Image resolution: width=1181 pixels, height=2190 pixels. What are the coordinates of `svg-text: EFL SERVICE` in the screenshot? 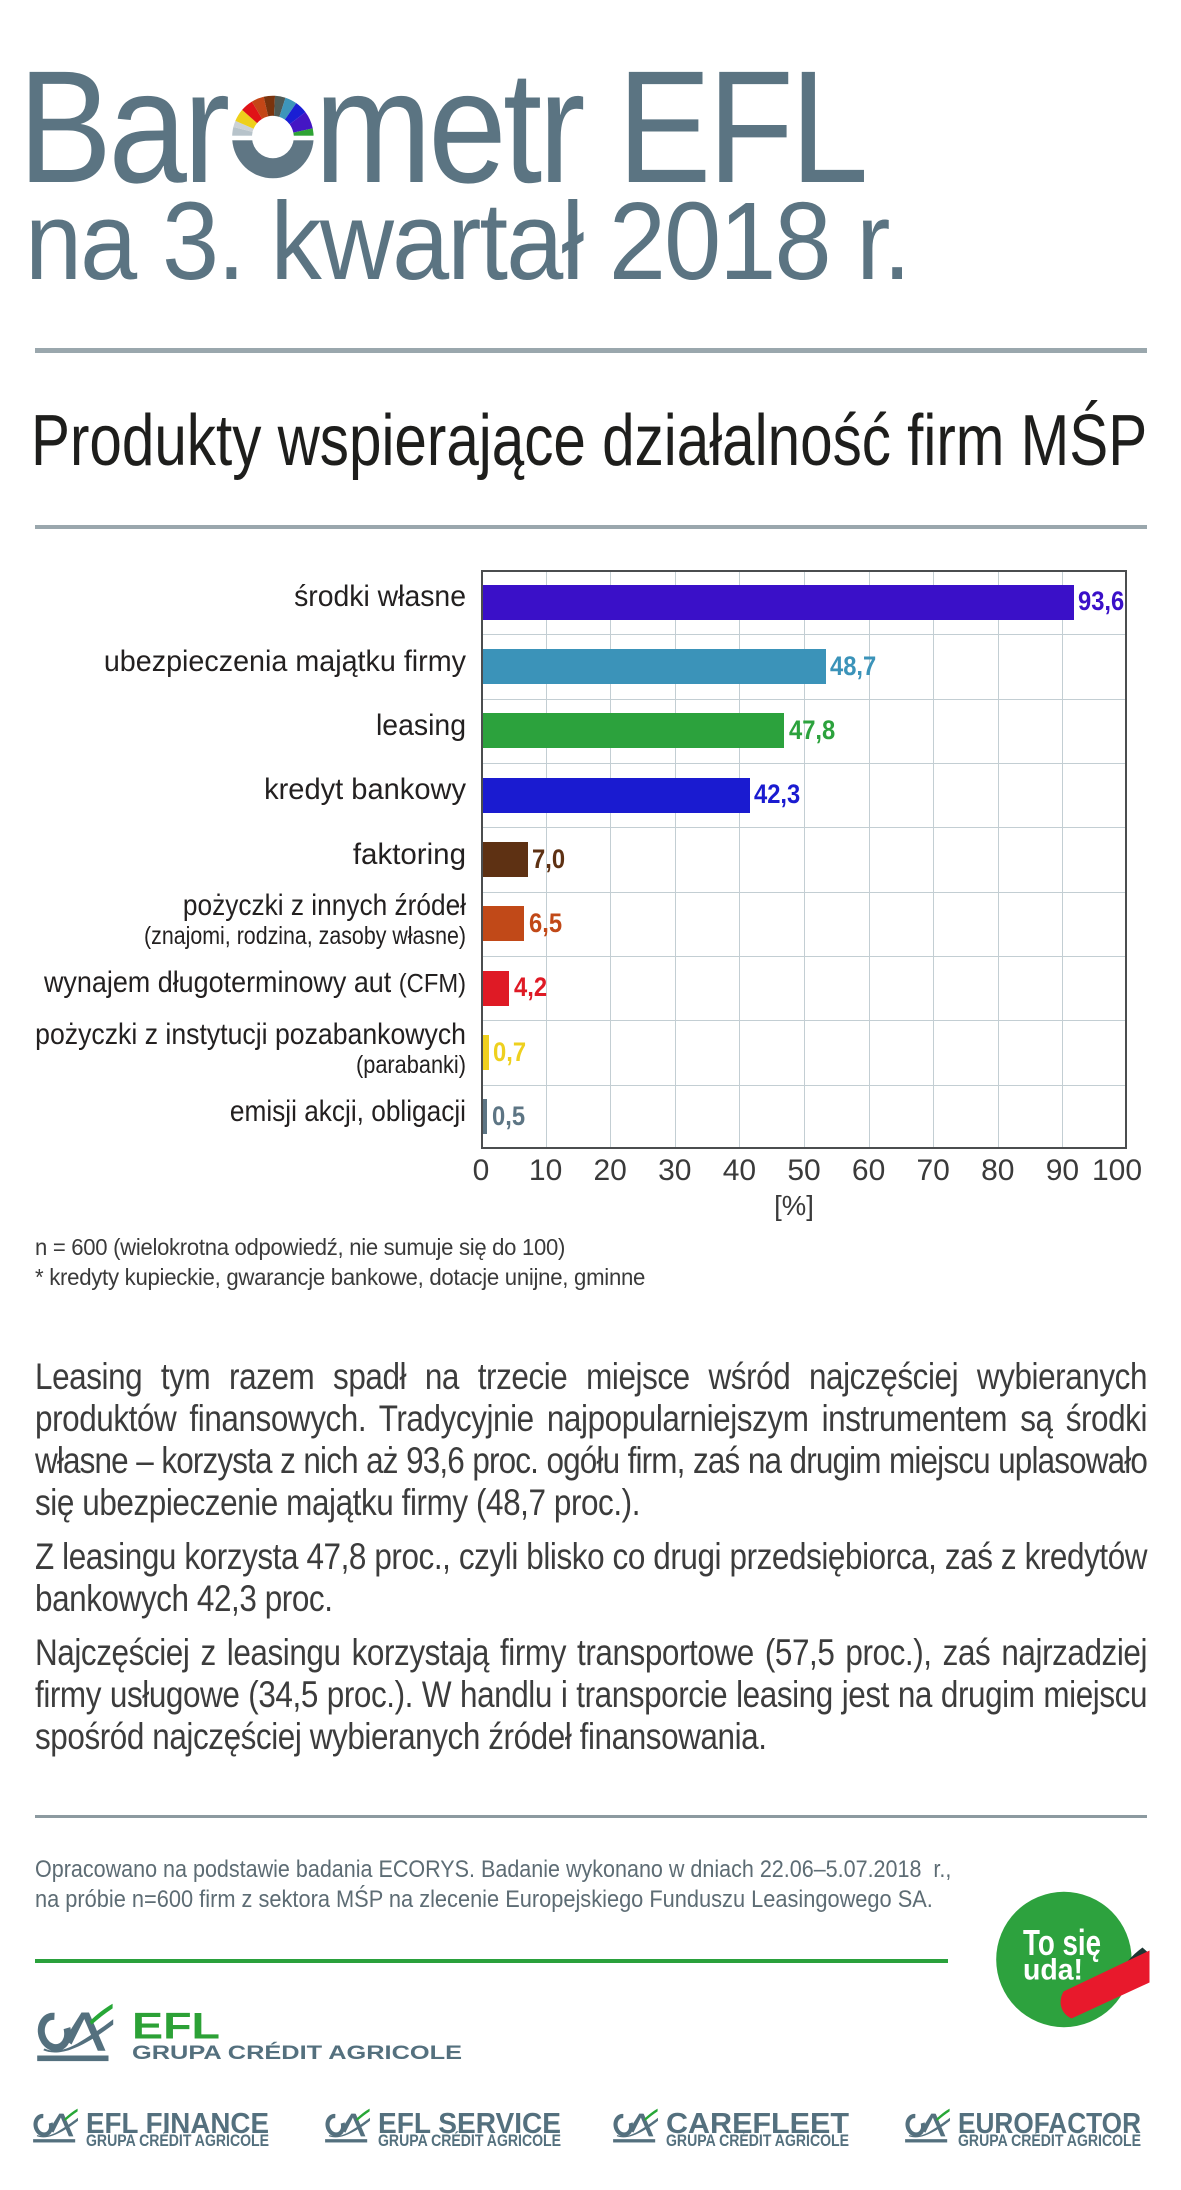 It's located at (469, 2124).